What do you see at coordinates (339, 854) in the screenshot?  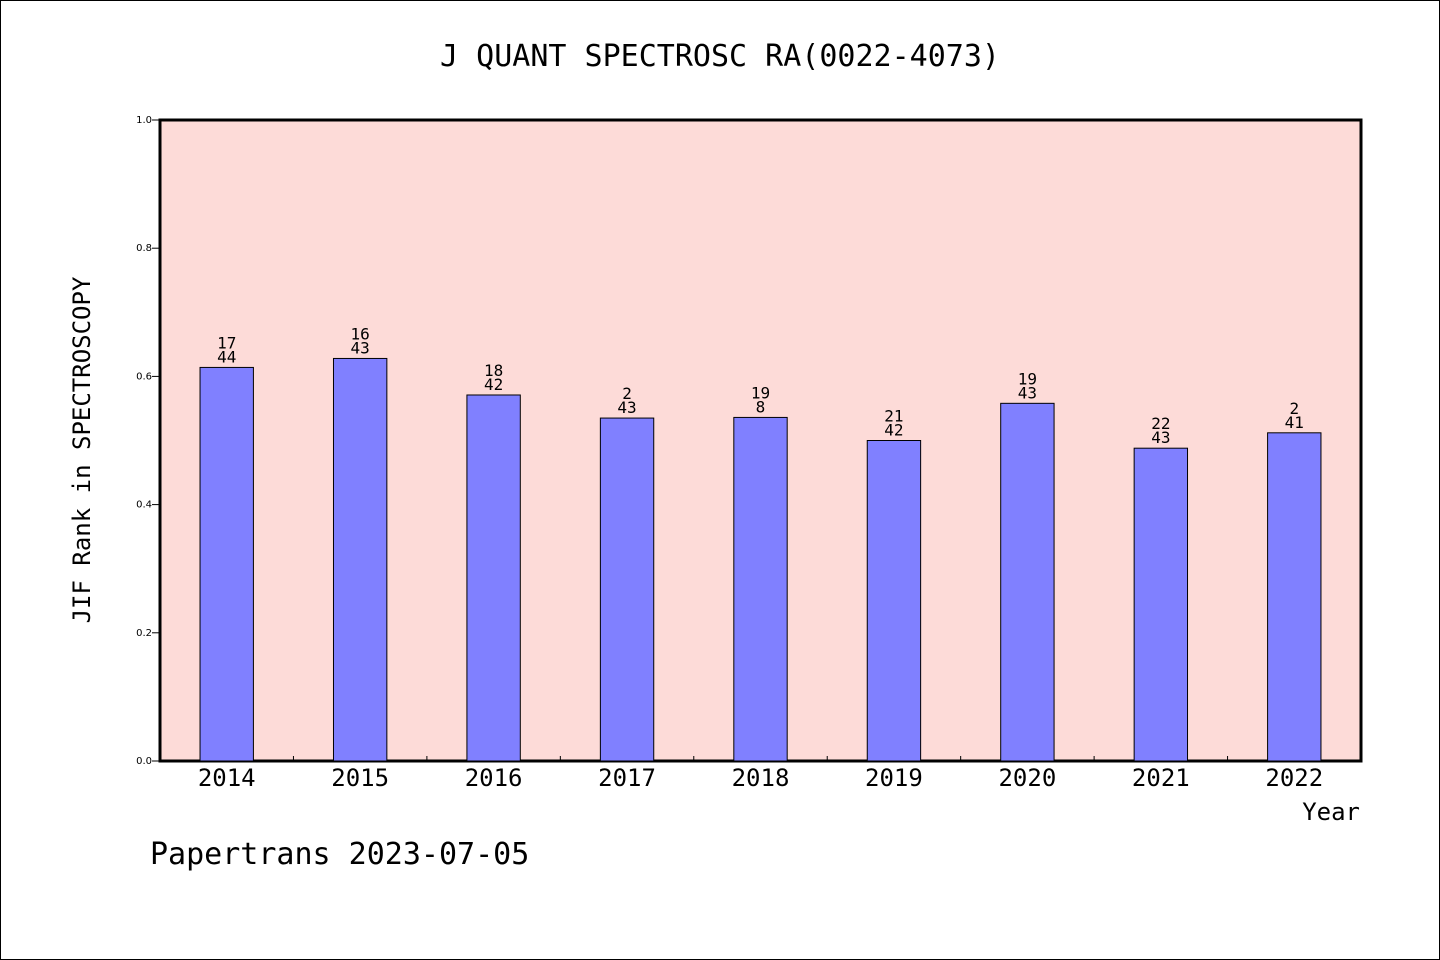 I see `source-footer: Papertrans 2023-07-05` at bounding box center [339, 854].